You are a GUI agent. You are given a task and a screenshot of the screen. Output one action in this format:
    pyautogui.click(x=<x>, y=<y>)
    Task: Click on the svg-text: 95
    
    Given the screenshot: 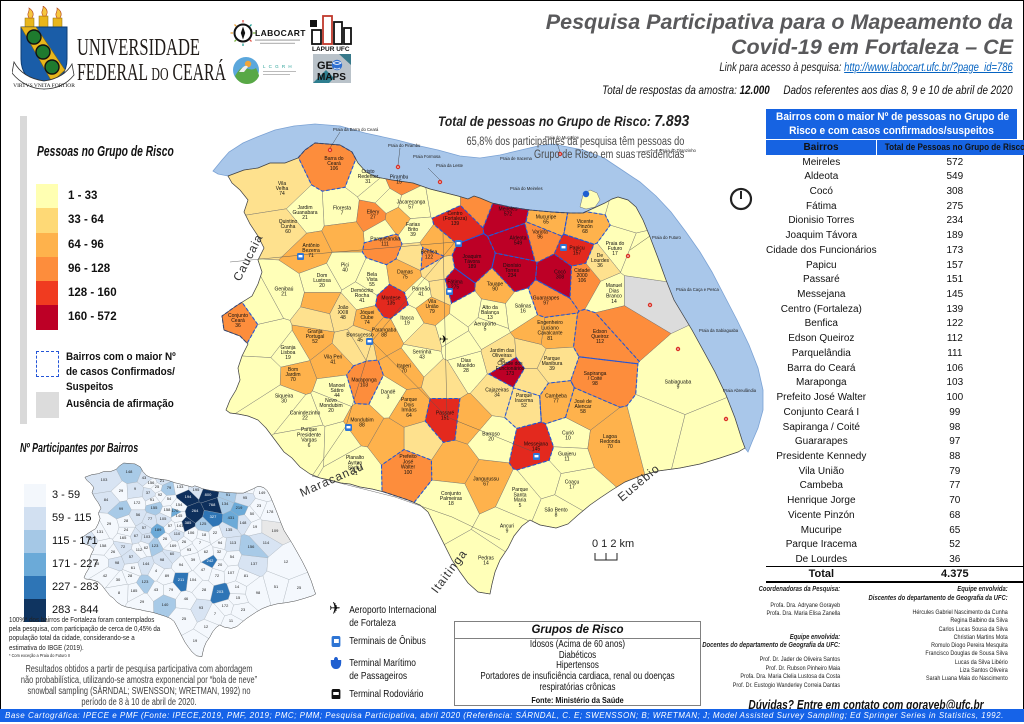 What is the action you would take?
    pyautogui.click(x=245, y=497)
    